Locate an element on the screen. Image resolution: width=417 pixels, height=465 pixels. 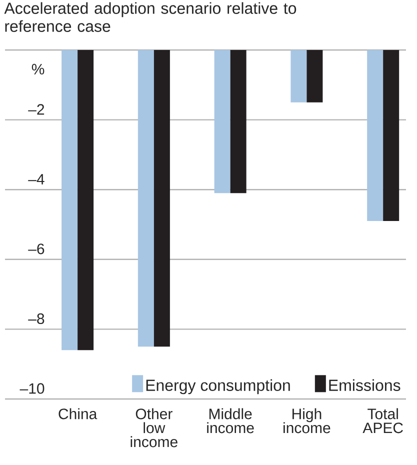
y-tick-label: –2 is located at coordinates (36, 109).